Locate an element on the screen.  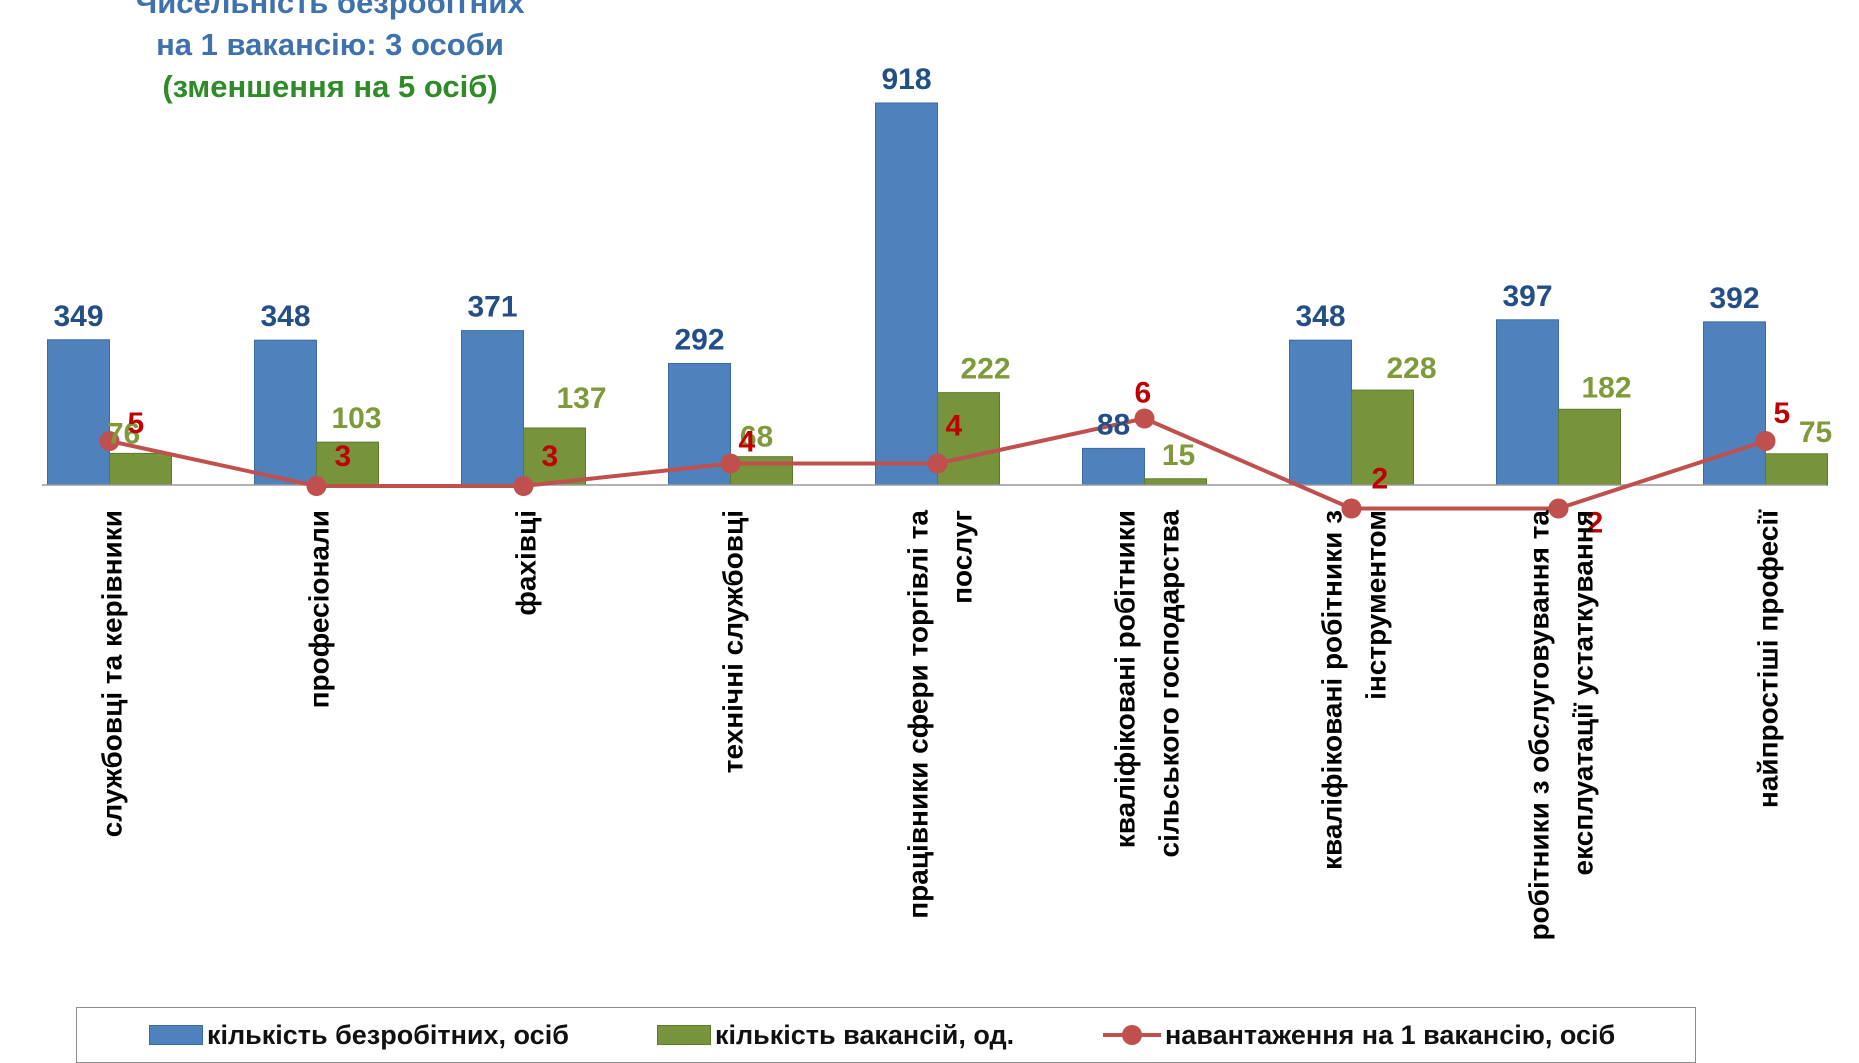
label-load-7: 2 is located at coordinates (1595, 523).